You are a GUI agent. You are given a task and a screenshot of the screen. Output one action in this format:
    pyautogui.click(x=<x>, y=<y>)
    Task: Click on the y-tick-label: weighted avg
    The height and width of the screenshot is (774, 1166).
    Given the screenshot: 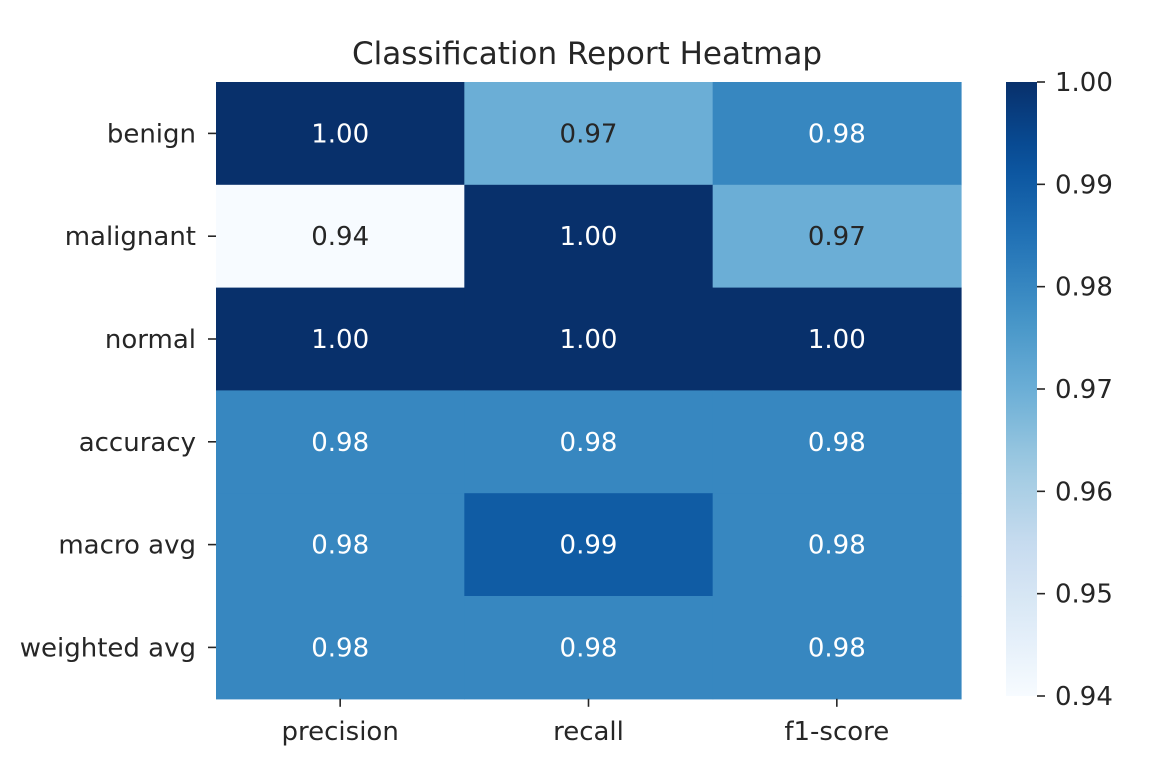 What is the action you would take?
    pyautogui.click(x=108, y=648)
    